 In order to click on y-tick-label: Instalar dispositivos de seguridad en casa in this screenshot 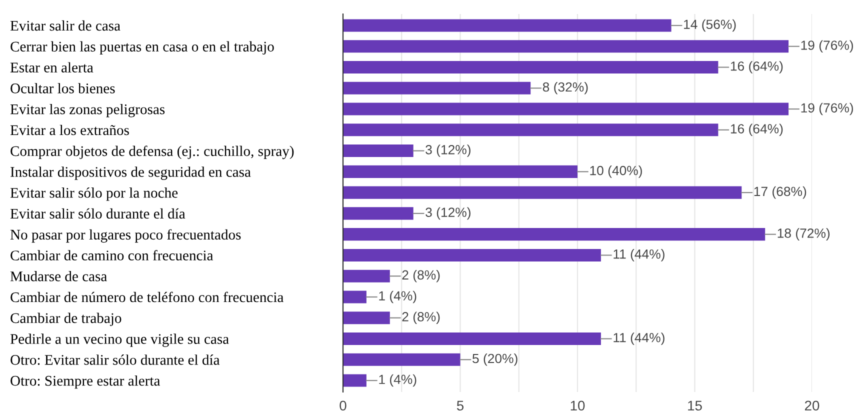, I will do `click(130, 173)`.